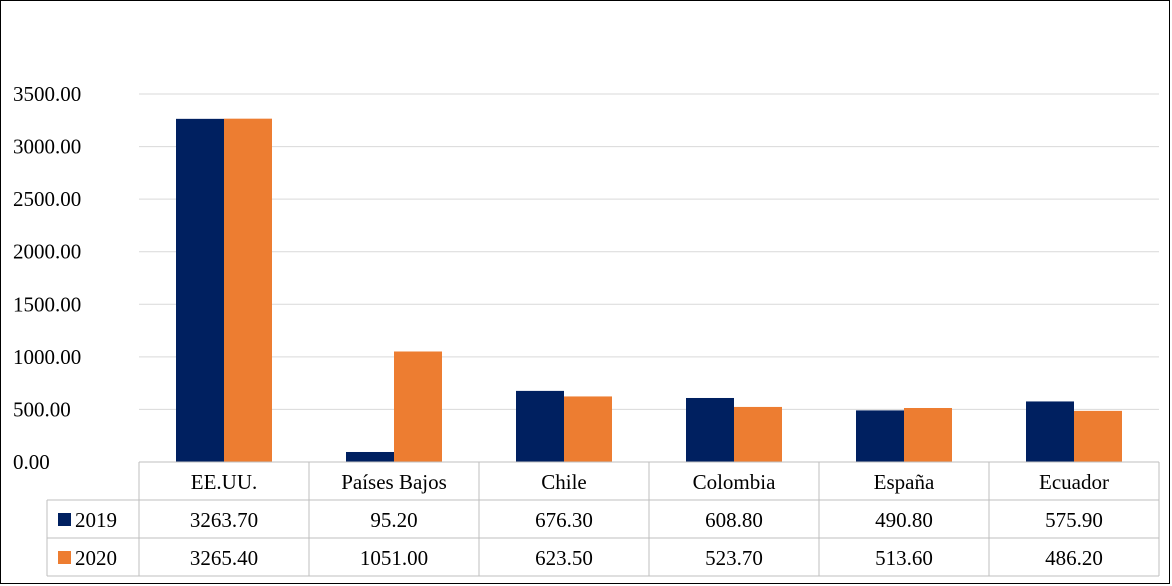 Image resolution: width=1172 pixels, height=586 pixels. I want to click on data-label: 95.20, so click(393, 520).